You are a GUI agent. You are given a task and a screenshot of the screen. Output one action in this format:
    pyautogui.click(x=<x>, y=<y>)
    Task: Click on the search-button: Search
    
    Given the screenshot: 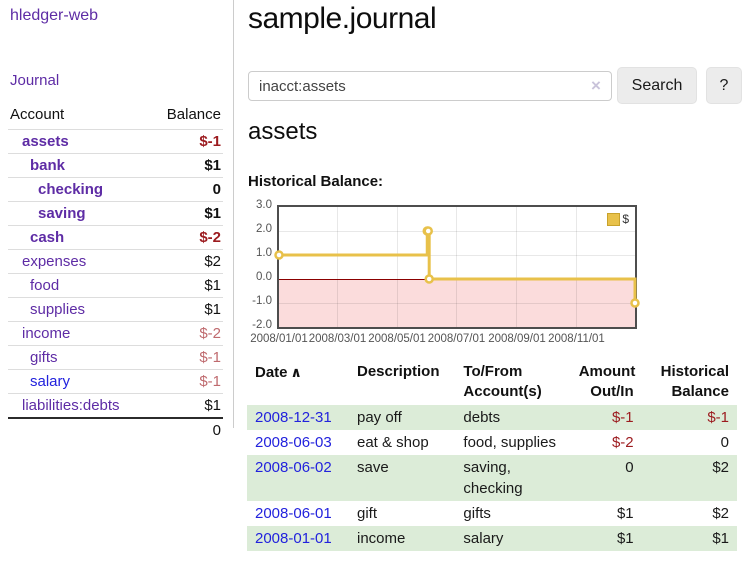 What is the action you would take?
    pyautogui.click(x=657, y=85)
    